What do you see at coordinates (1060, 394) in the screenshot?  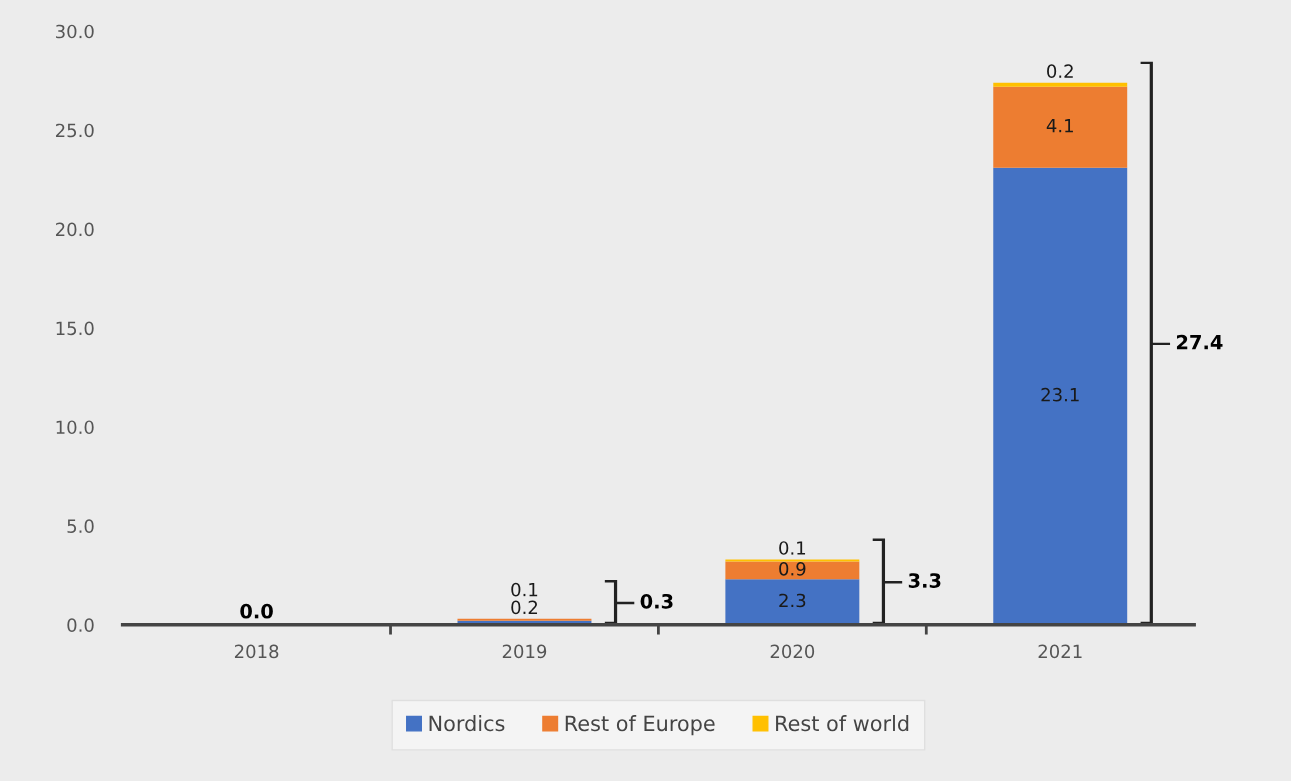 I see `data-label: 23.1` at bounding box center [1060, 394].